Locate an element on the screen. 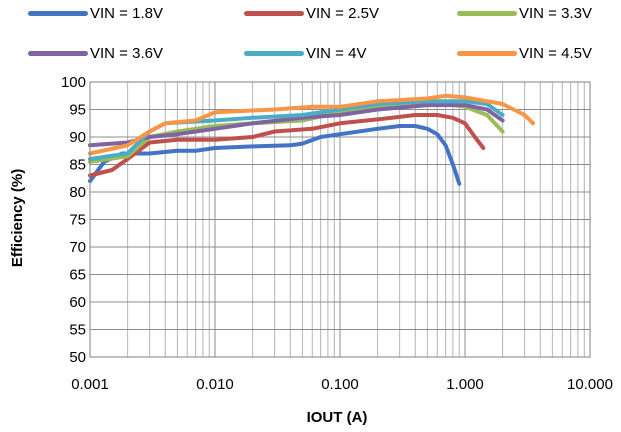 The height and width of the screenshot is (432, 621). x-tick-label: 0.010 is located at coordinates (215, 384).